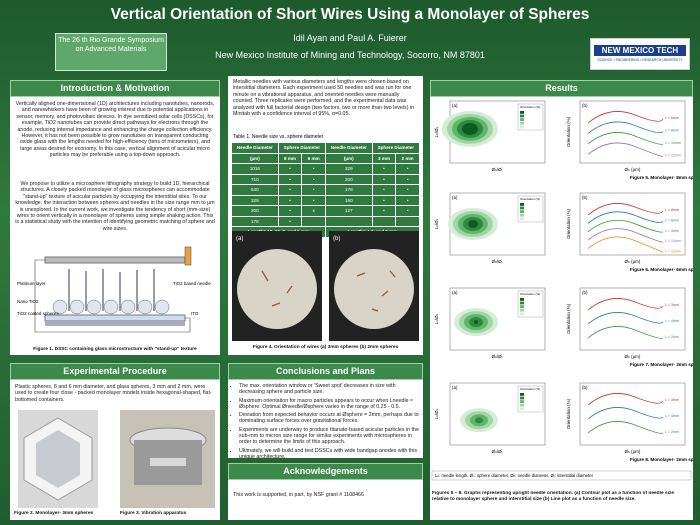  I want to click on caption: Figure 3. Vibration apparatus, so click(153, 513).